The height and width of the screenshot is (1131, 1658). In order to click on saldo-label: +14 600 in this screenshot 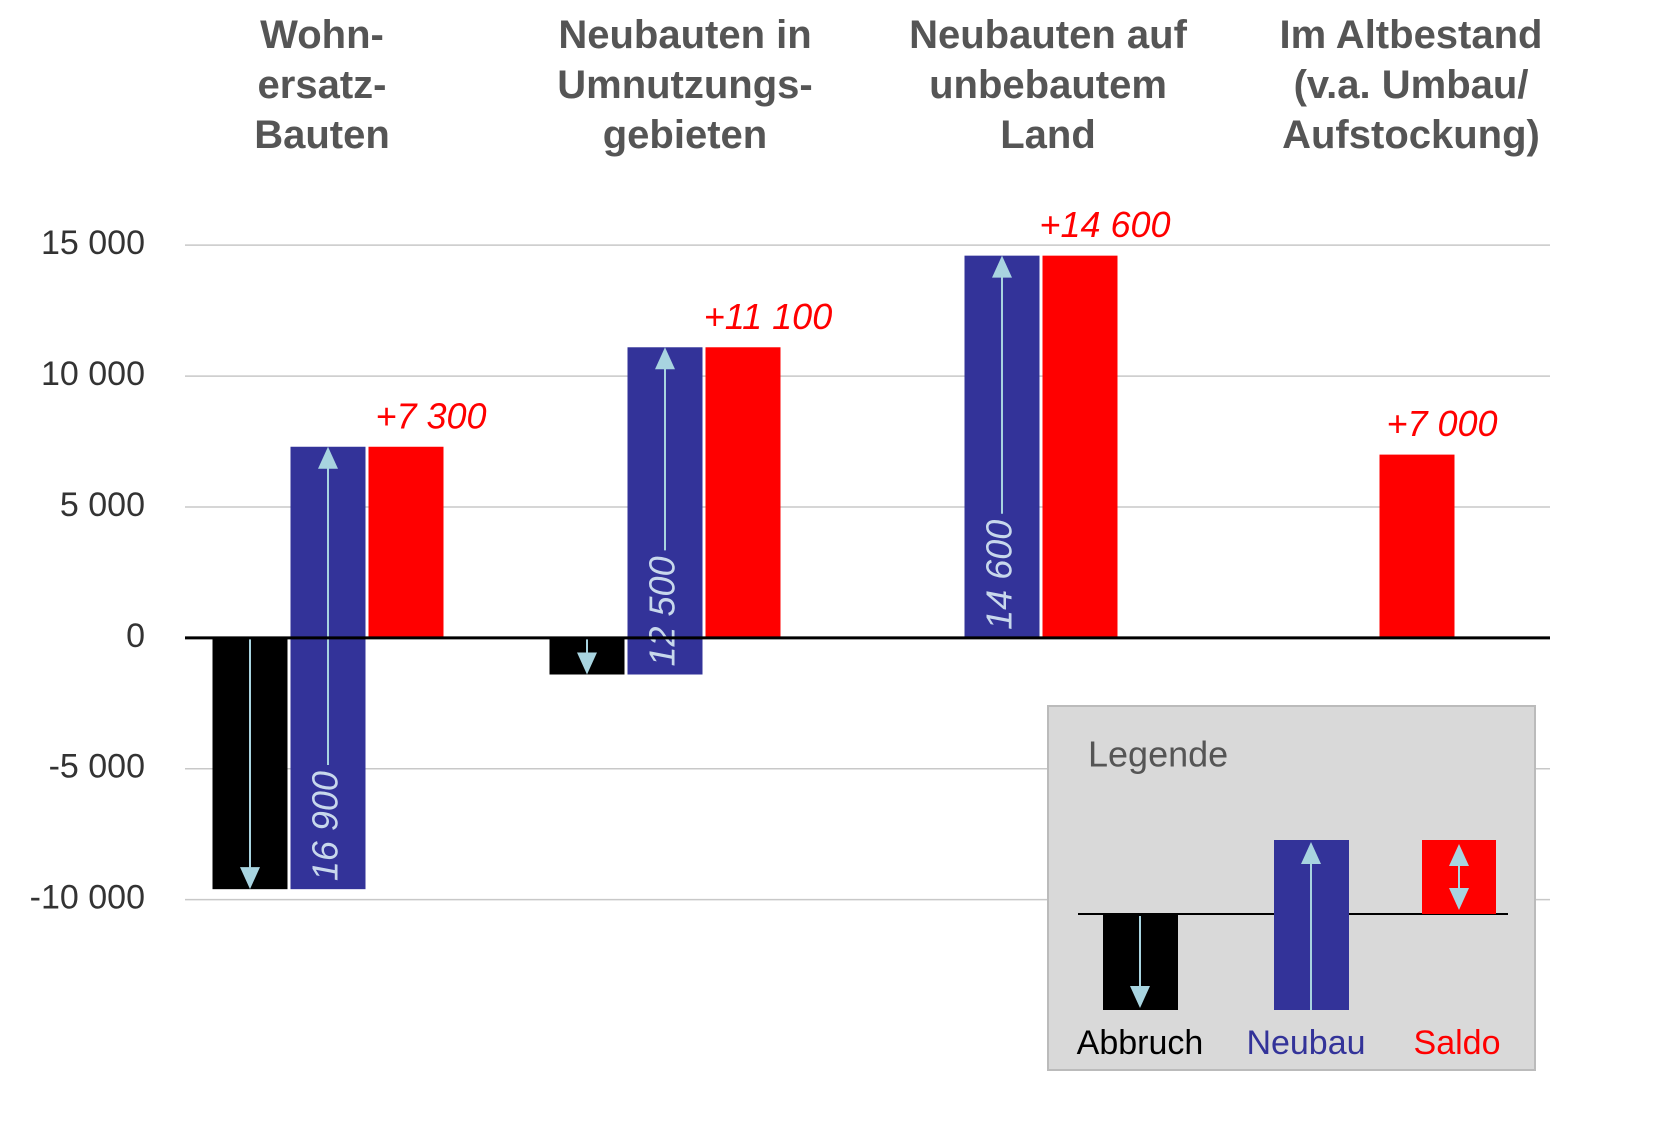, I will do `click(1104, 224)`.